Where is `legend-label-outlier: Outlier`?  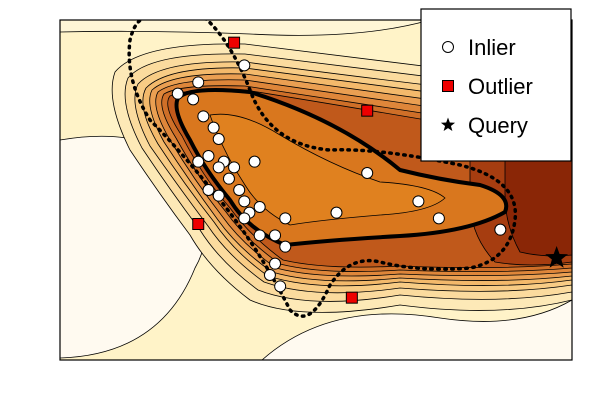
legend-label-outlier: Outlier is located at coordinates (500, 86).